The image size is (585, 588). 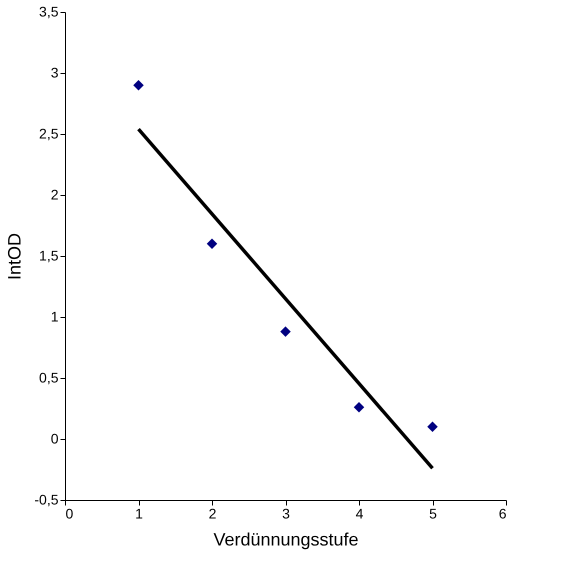 What do you see at coordinates (212, 514) in the screenshot?
I see `x-tick-label: 2` at bounding box center [212, 514].